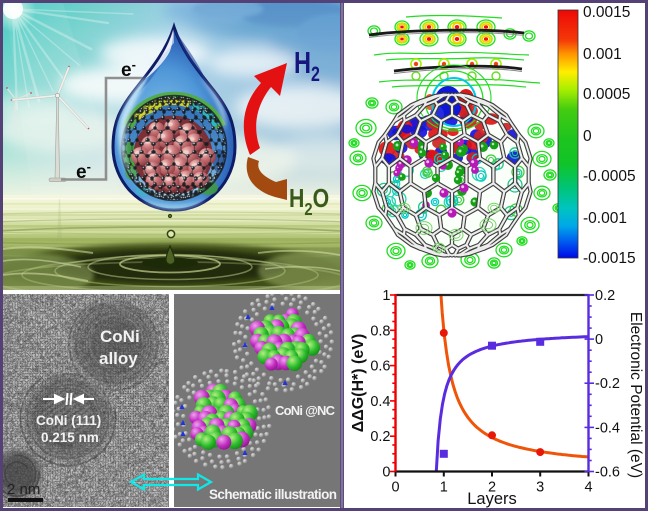  Describe the element at coordinates (380, 331) in the screenshot. I see `svg-text: 0.8` at that location.